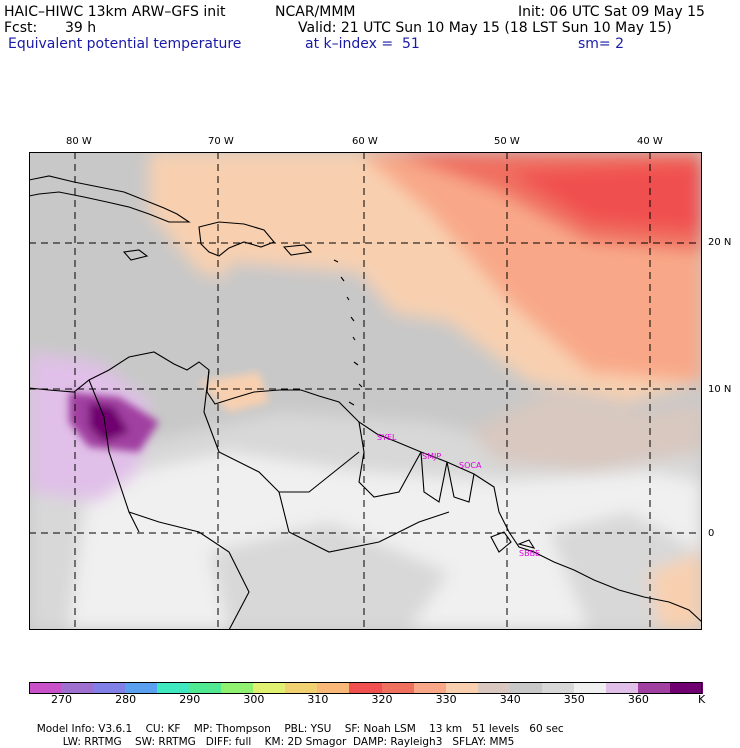 This screenshot has height=748, width=740. Describe the element at coordinates (115, 12) in the screenshot. I see `model-title: HAIC–HIWC 13km ARW–GFS init` at that location.